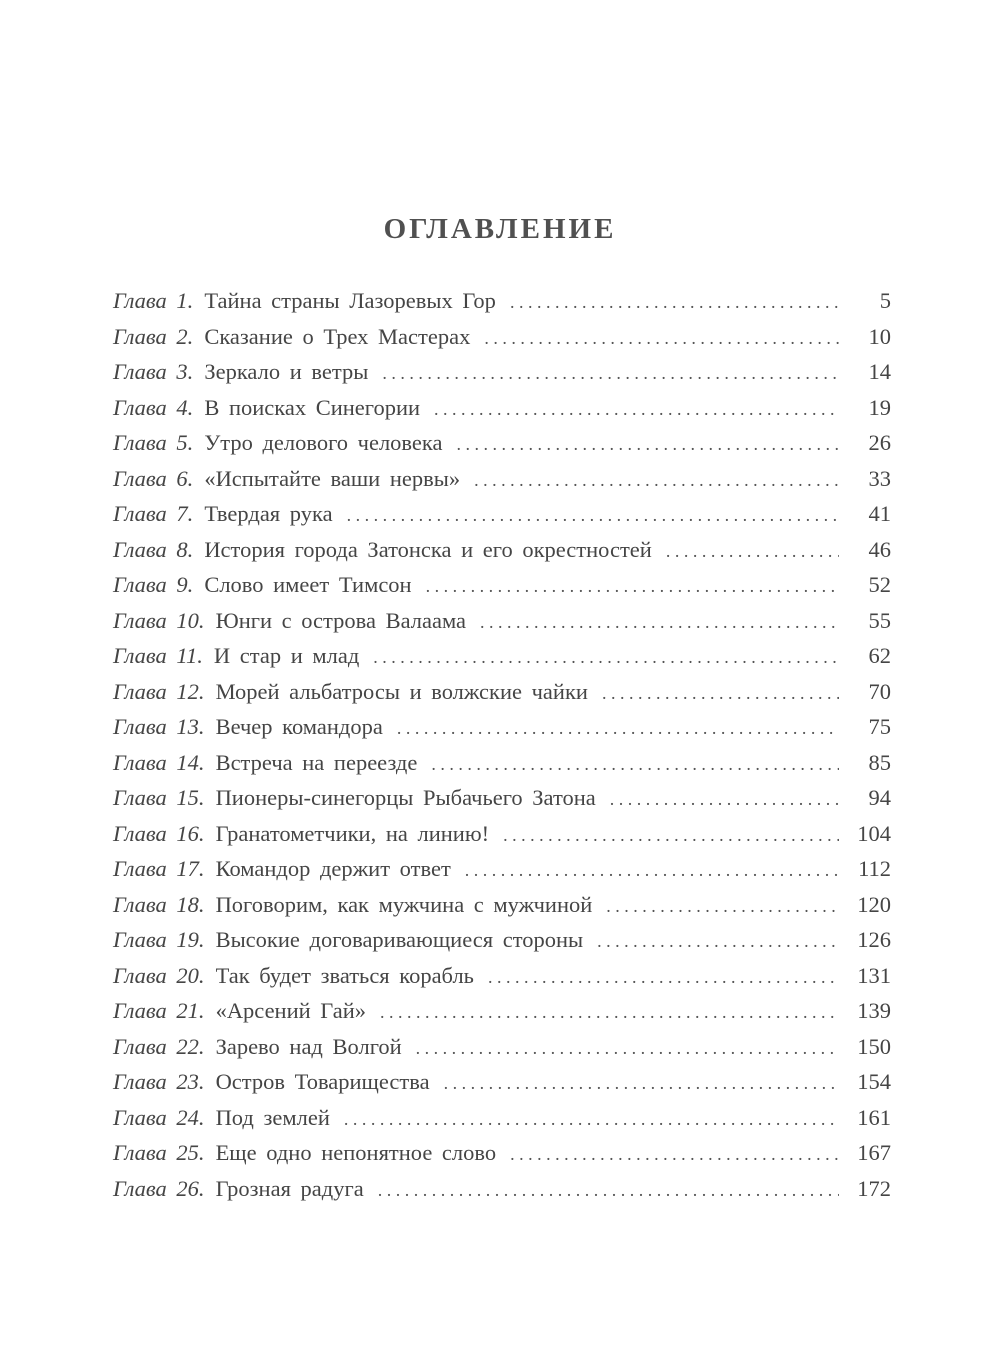  I want to click on chapter-label: Глава 10., so click(159, 620).